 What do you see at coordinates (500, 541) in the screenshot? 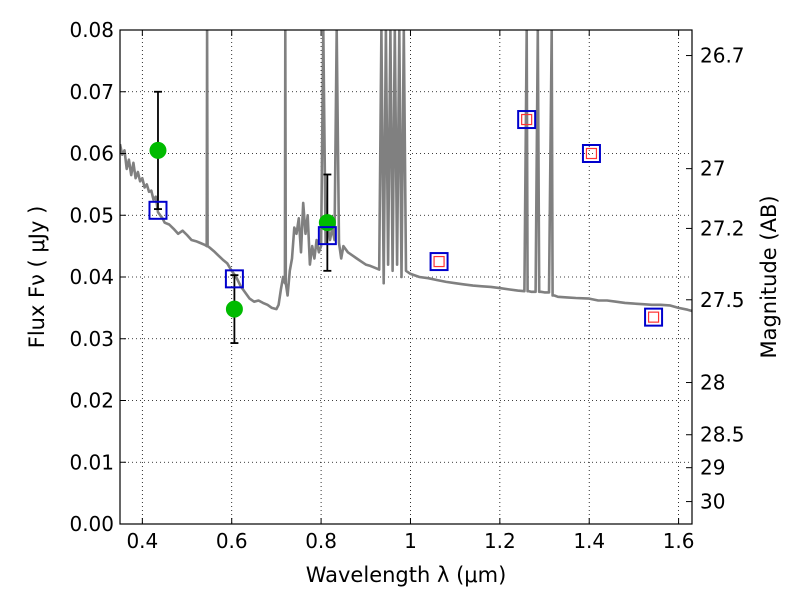
I see `x-tick-label: 1.2` at bounding box center [500, 541].